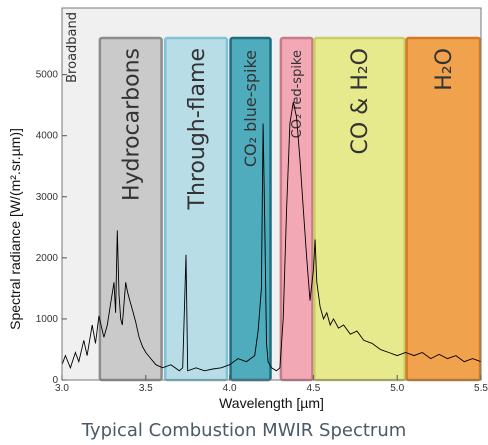  What do you see at coordinates (230, 388) in the screenshot?
I see `x-tick-label: 4.0` at bounding box center [230, 388].